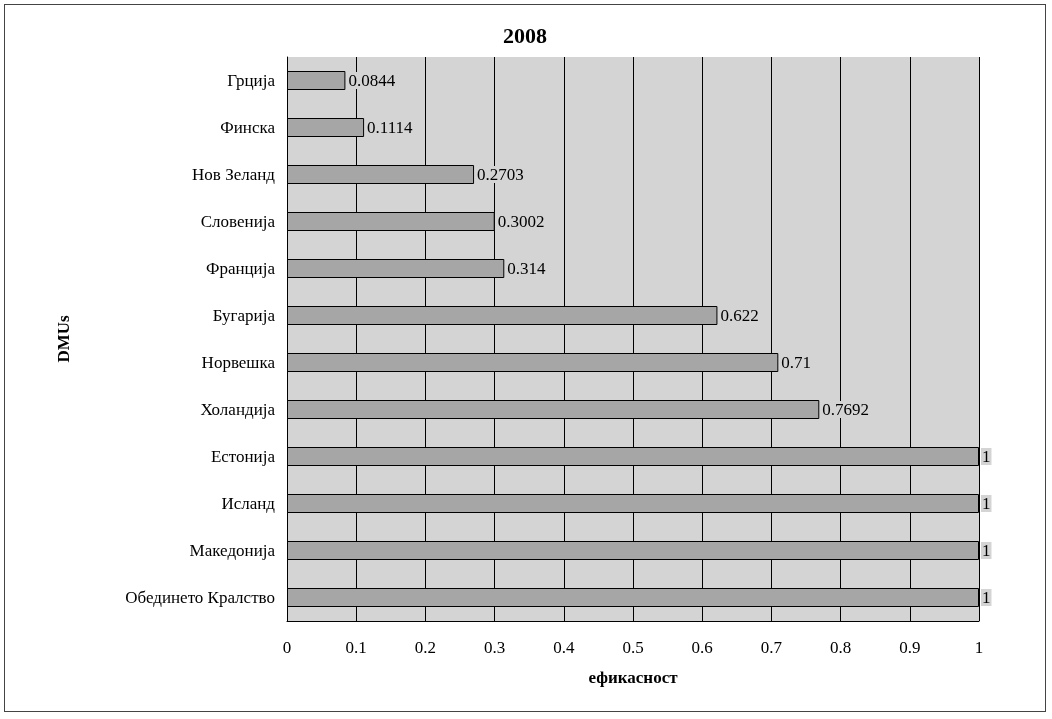  I want to click on x-tick-label: 0.6, so click(702, 647).